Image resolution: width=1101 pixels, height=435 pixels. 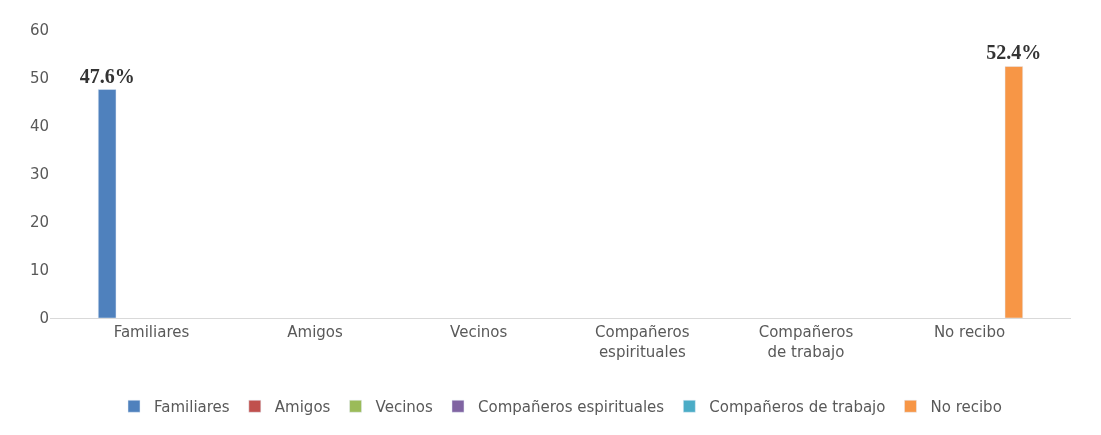 What do you see at coordinates (107, 75) in the screenshot?
I see `data-label: 47.6%` at bounding box center [107, 75].